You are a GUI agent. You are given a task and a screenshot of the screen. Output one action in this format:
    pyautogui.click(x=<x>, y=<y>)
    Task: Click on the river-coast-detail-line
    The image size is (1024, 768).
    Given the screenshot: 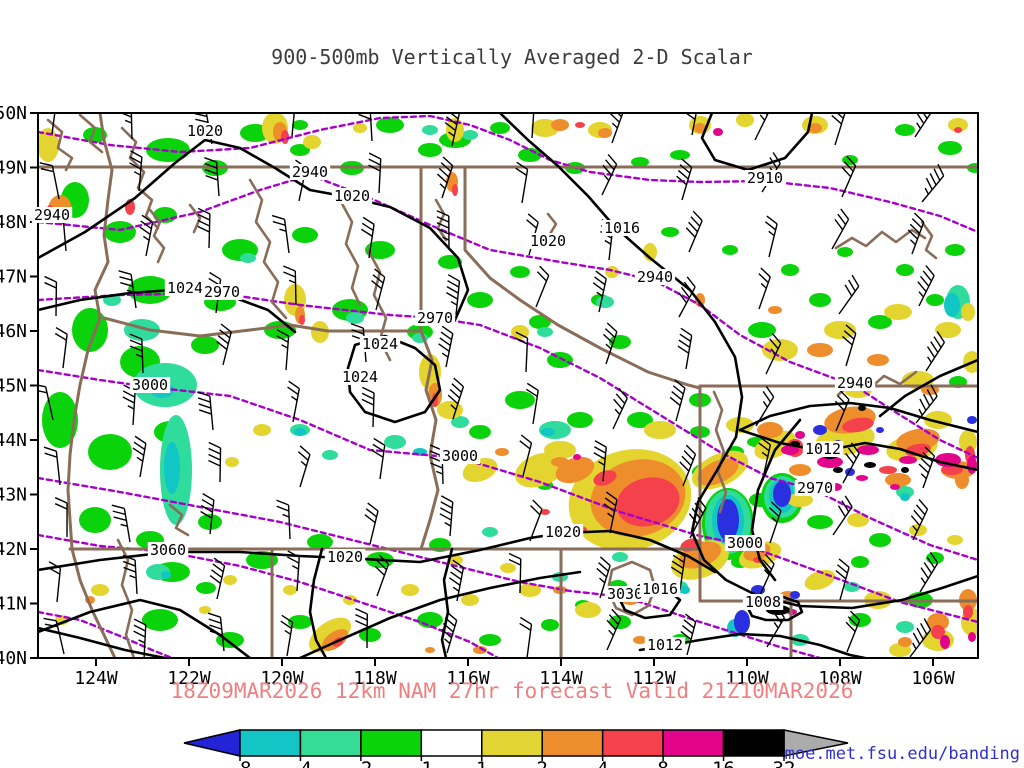 What is the action you would take?
    pyautogui.click(x=441, y=220)
    